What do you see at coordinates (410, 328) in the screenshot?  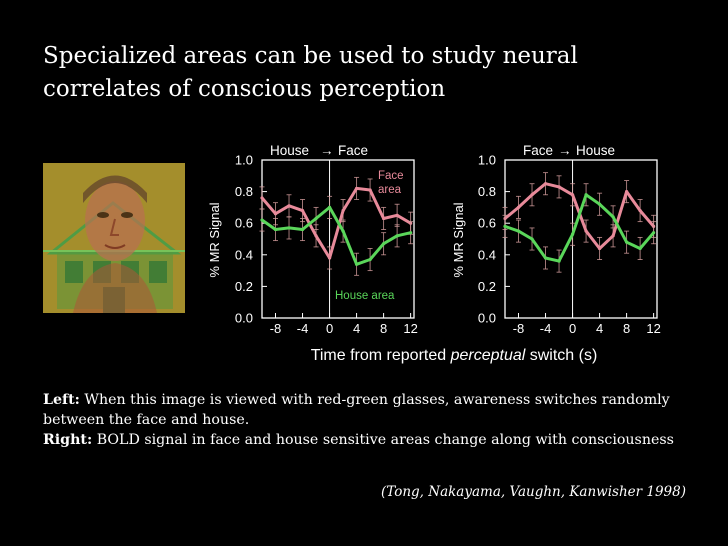 I see `chart1-xtick-label: 12` at bounding box center [410, 328].